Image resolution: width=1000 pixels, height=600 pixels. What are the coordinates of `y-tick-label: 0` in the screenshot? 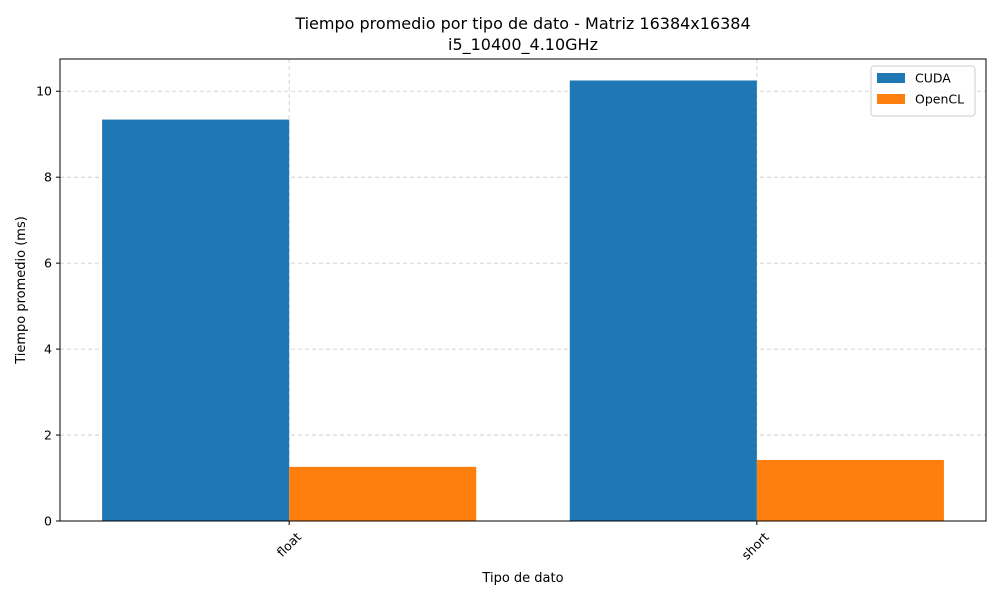 It's located at (48, 521).